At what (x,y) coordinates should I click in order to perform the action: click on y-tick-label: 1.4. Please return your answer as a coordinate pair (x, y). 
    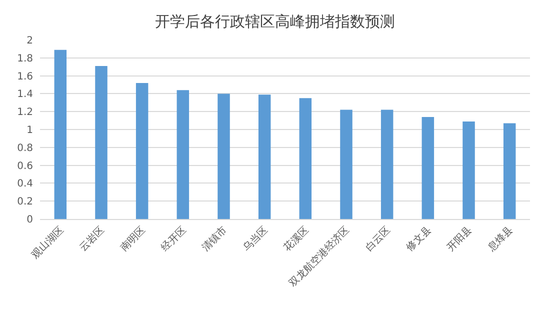
    Looking at the image, I should click on (25, 94).